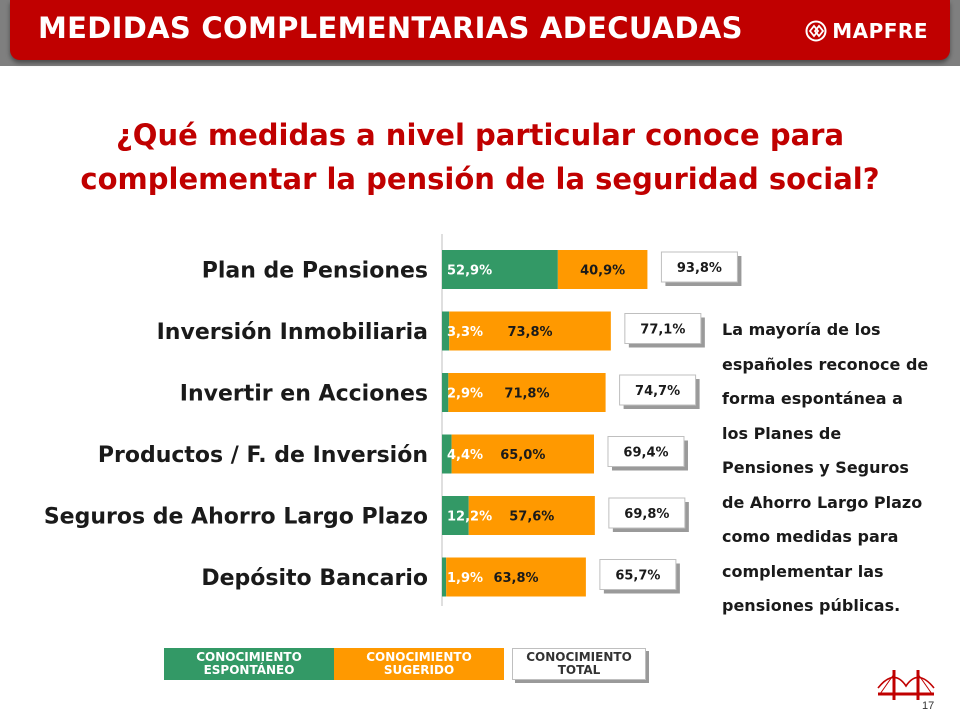  What do you see at coordinates (292, 332) in the screenshot?
I see `category-label: Inversión Inmobiliaria` at bounding box center [292, 332].